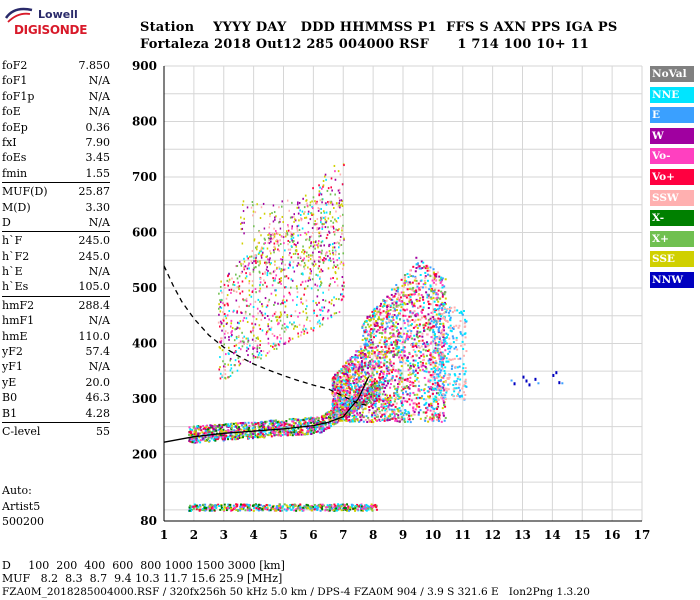 The height and width of the screenshot is (600, 700). Describe the element at coordinates (15, 173) in the screenshot. I see `parameter-name: fmin` at that location.